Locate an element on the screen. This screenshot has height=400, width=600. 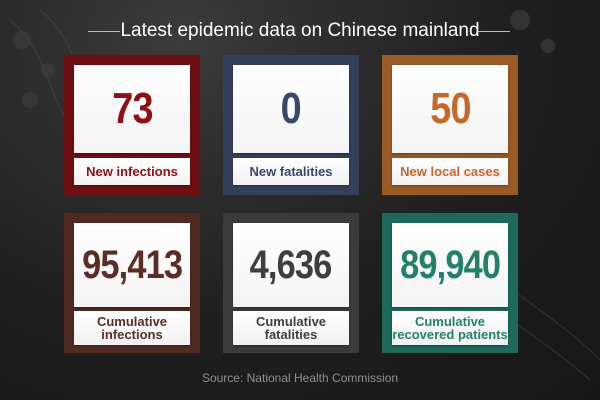
value-panel: 4,636 is located at coordinates (291, 265).